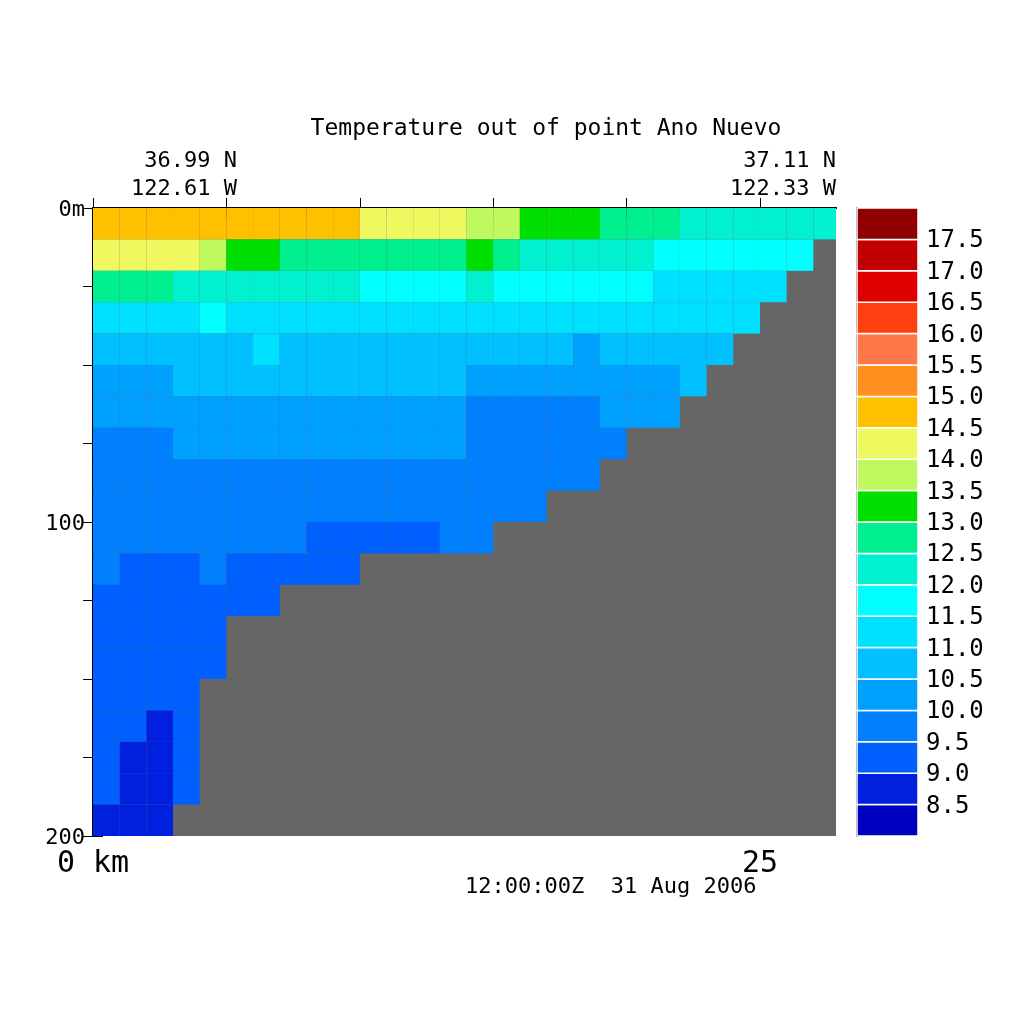  Describe the element at coordinates (610, 885) in the screenshot. I see `text: 12:00:00Z 31 Aug 2006` at that location.